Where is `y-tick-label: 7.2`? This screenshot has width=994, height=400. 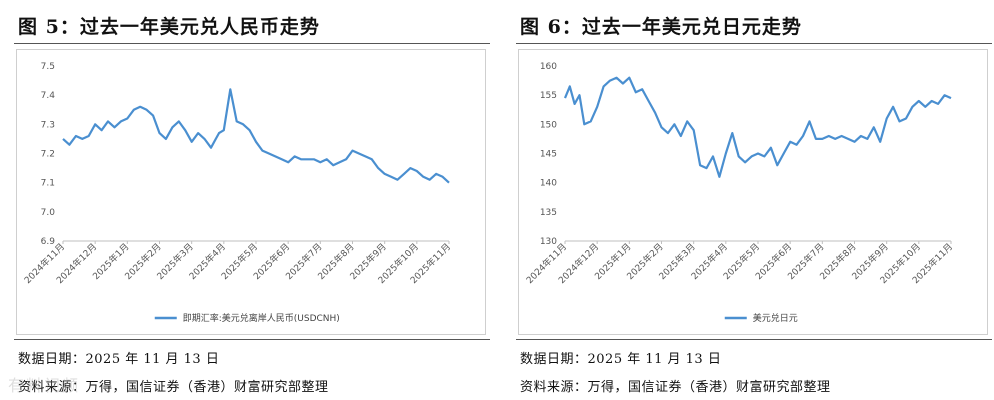 y-tick-label: 7.2 is located at coordinates (48, 155).